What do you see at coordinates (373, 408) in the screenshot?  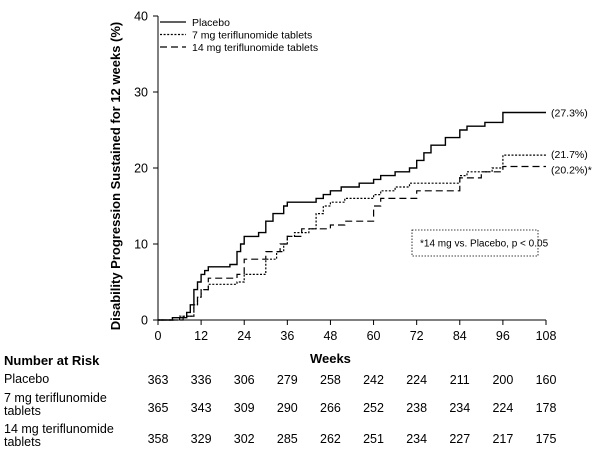 I see `risk-cell: 252` at bounding box center [373, 408].